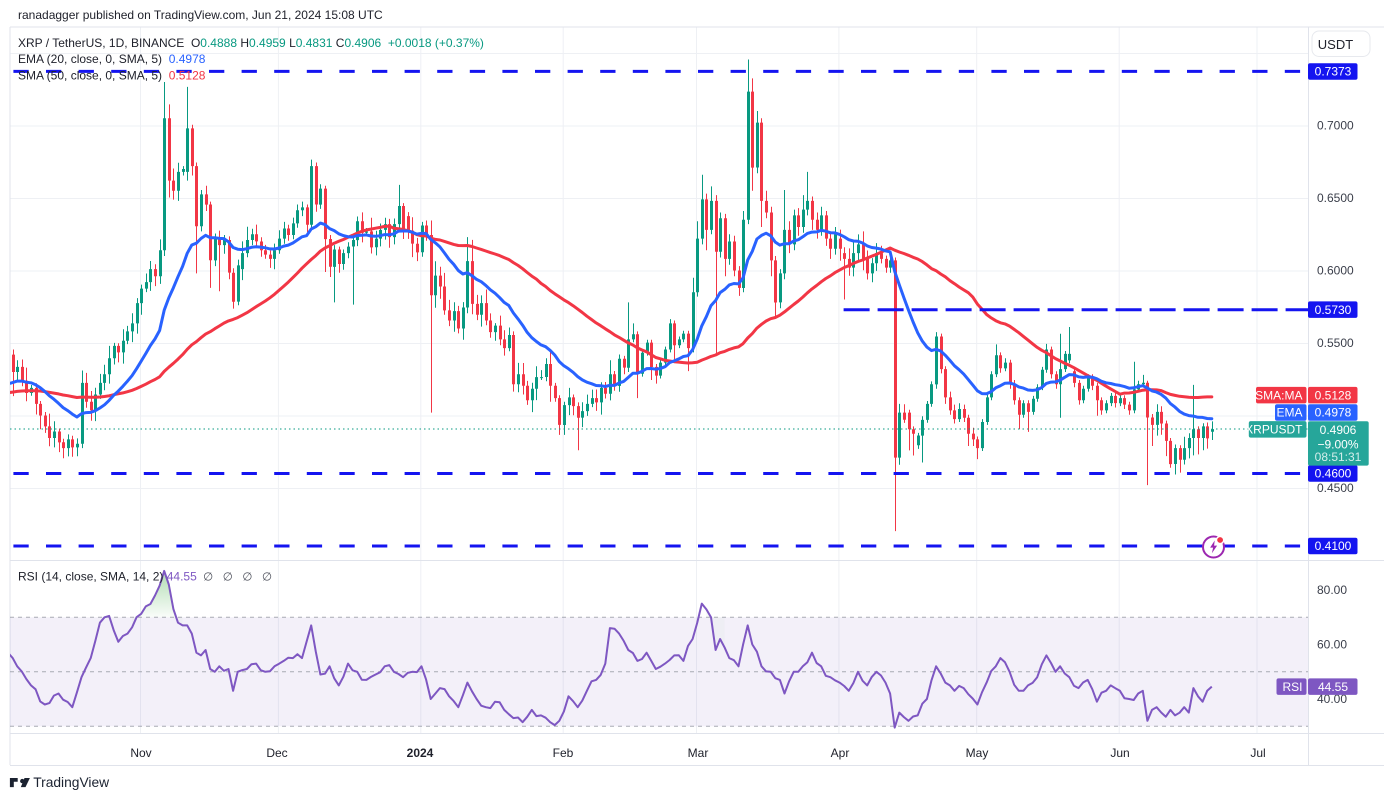  What do you see at coordinates (1333, 687) in the screenshot?
I see `svg-text: 44.55` at bounding box center [1333, 687].